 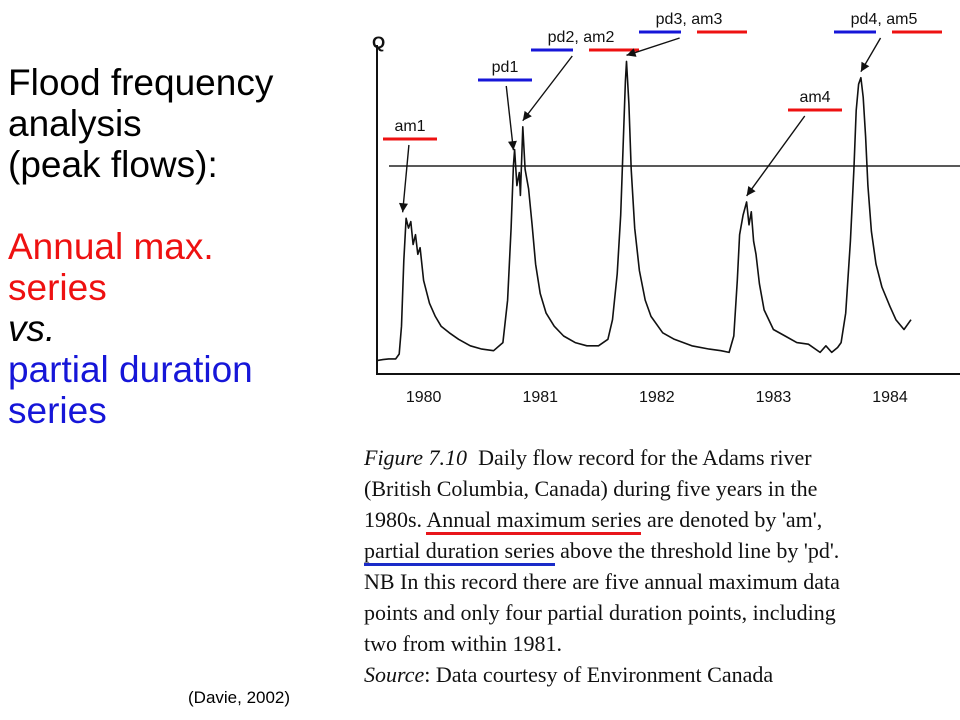 What do you see at coordinates (732, 519) in the screenshot?
I see `caption-line-3-post: are denoted by 'am',` at bounding box center [732, 519].